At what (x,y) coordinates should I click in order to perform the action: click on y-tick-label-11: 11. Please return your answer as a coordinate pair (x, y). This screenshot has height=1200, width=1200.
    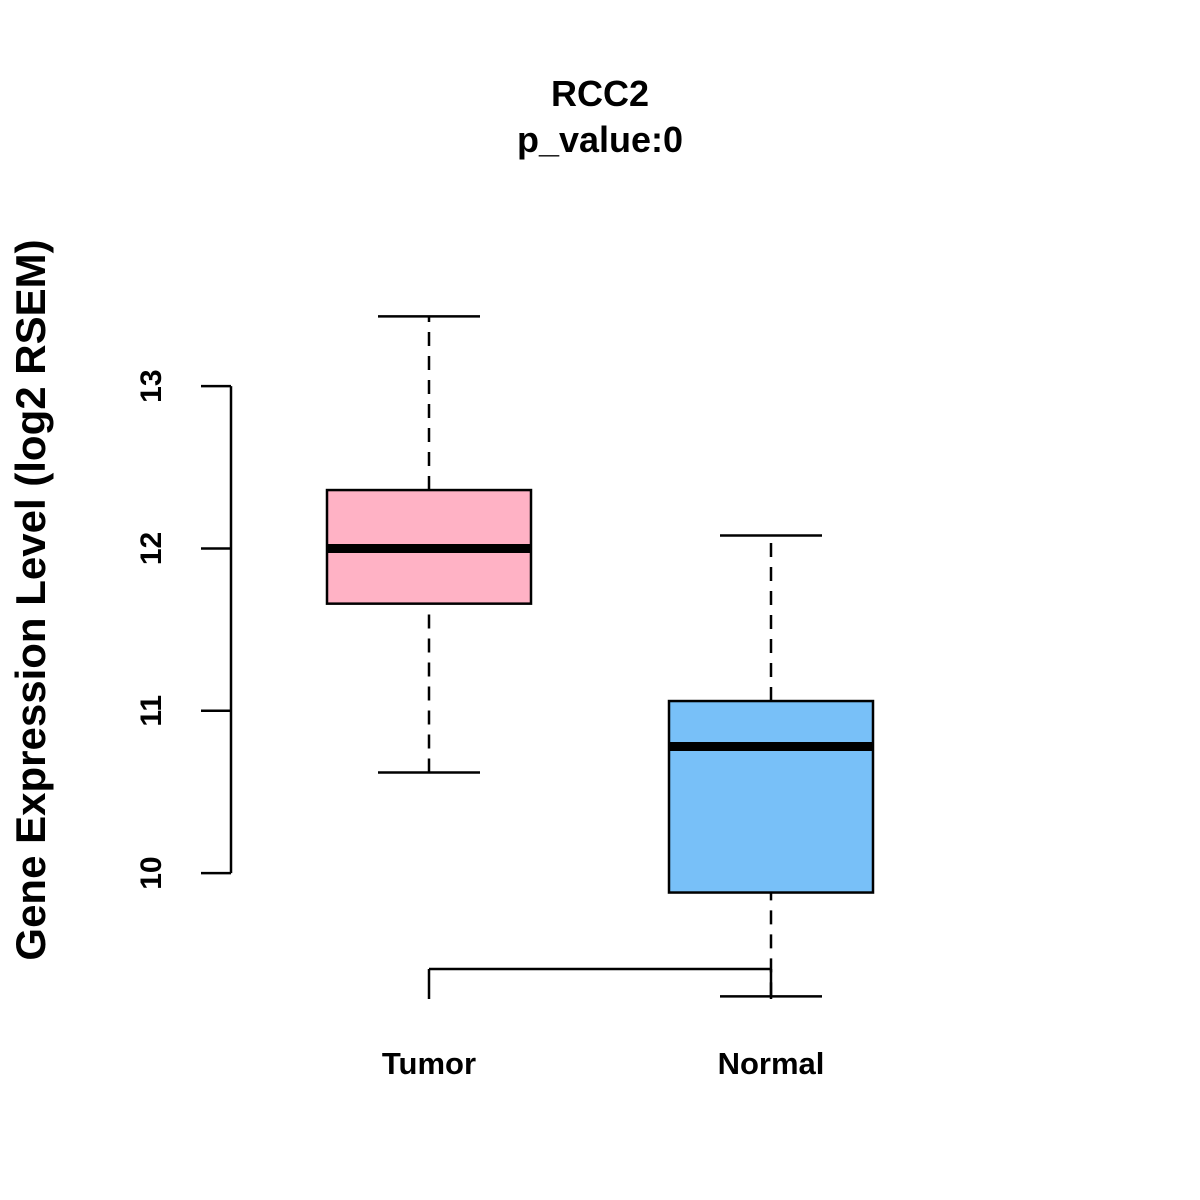
    Looking at the image, I should click on (151, 711).